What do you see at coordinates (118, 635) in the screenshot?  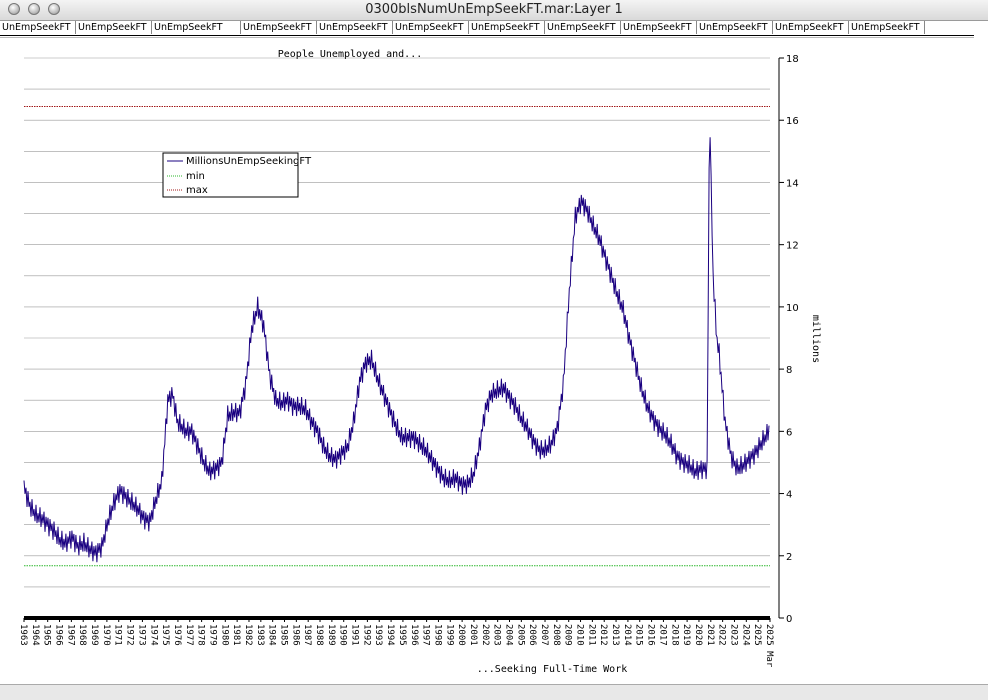 I see `x-tick-label: 1971` at bounding box center [118, 635].